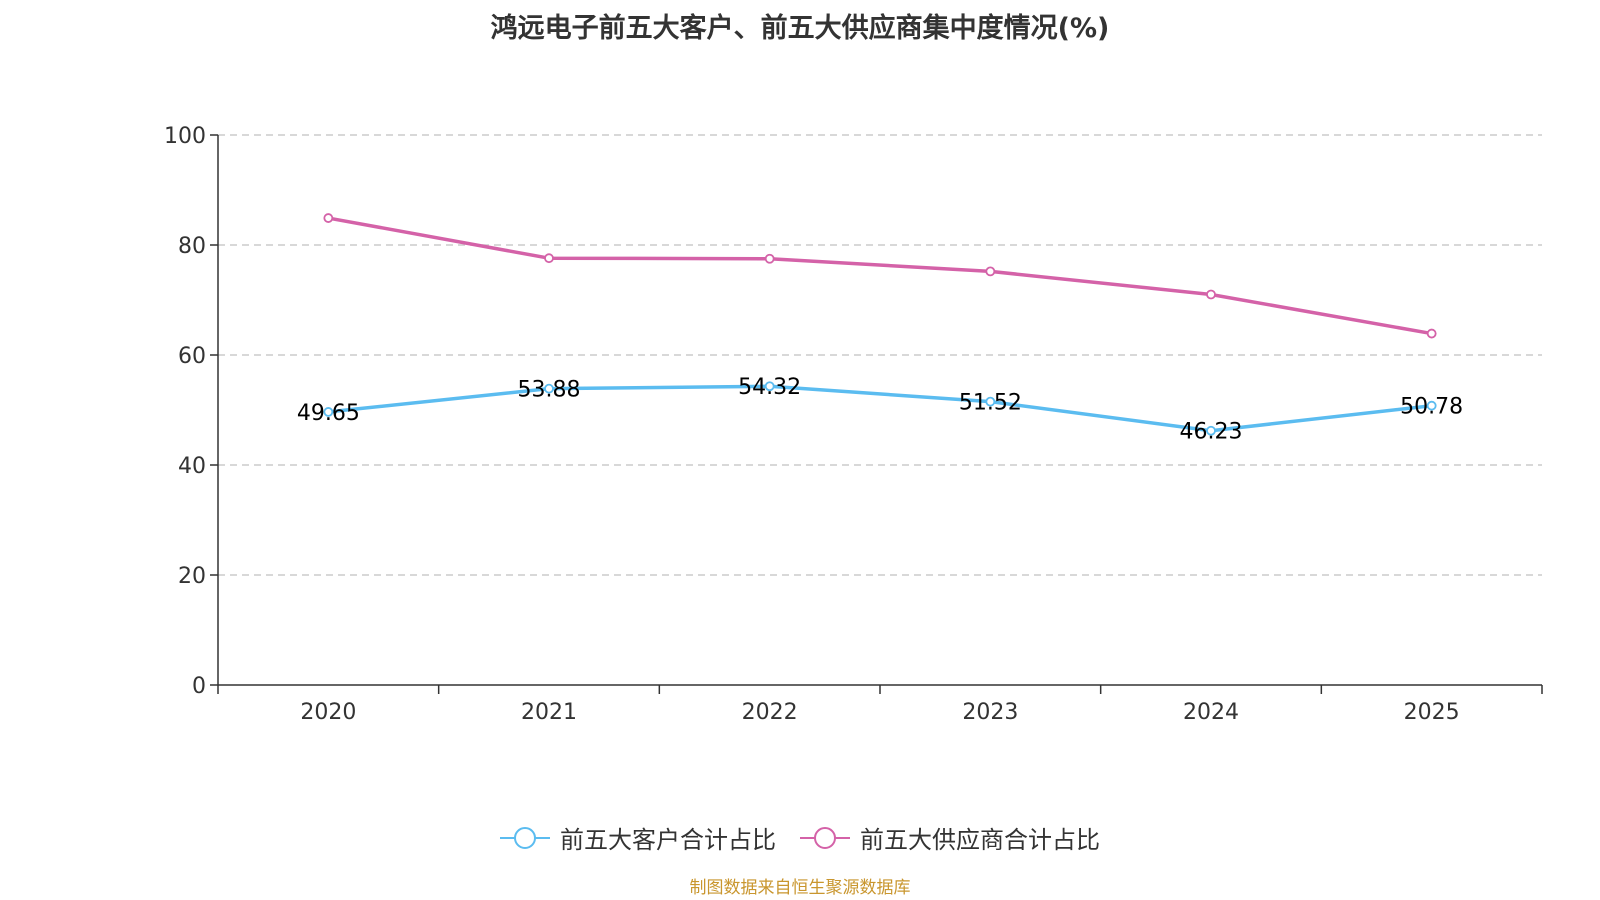 This screenshot has width=1600, height=900. I want to click on x-tick-label: 2025, so click(1432, 712).